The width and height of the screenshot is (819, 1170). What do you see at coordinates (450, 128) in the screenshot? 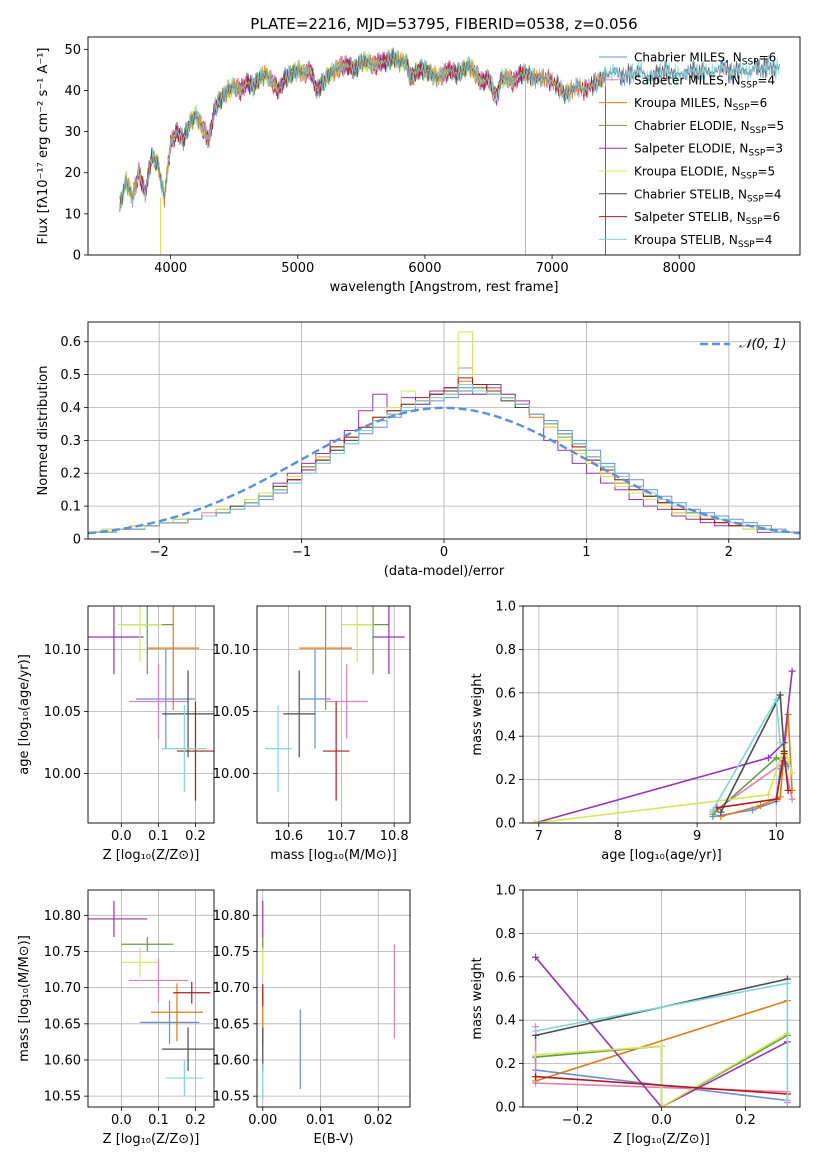
I see `spectrum-line` at bounding box center [450, 128].